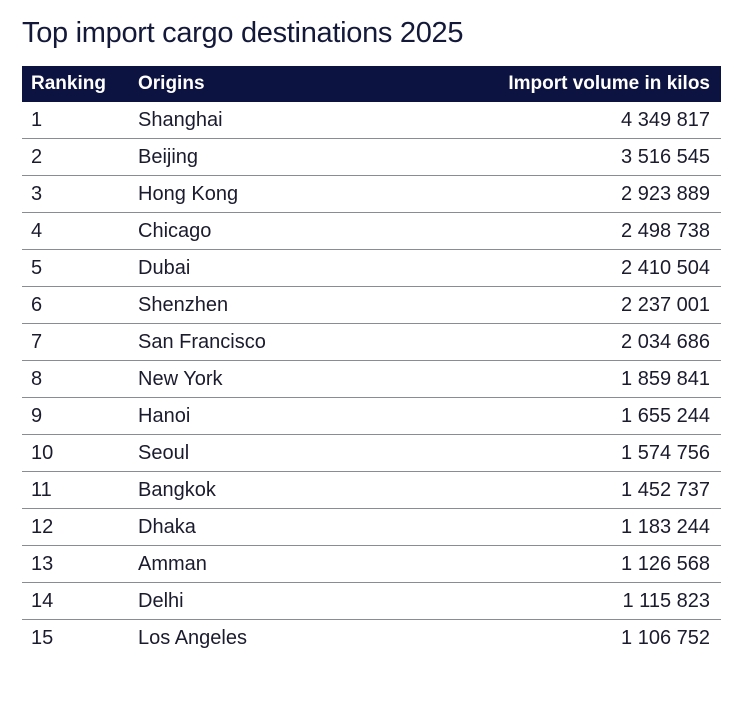 The height and width of the screenshot is (706, 743). What do you see at coordinates (164, 267) in the screenshot?
I see `origin-cell: Dubai` at bounding box center [164, 267].